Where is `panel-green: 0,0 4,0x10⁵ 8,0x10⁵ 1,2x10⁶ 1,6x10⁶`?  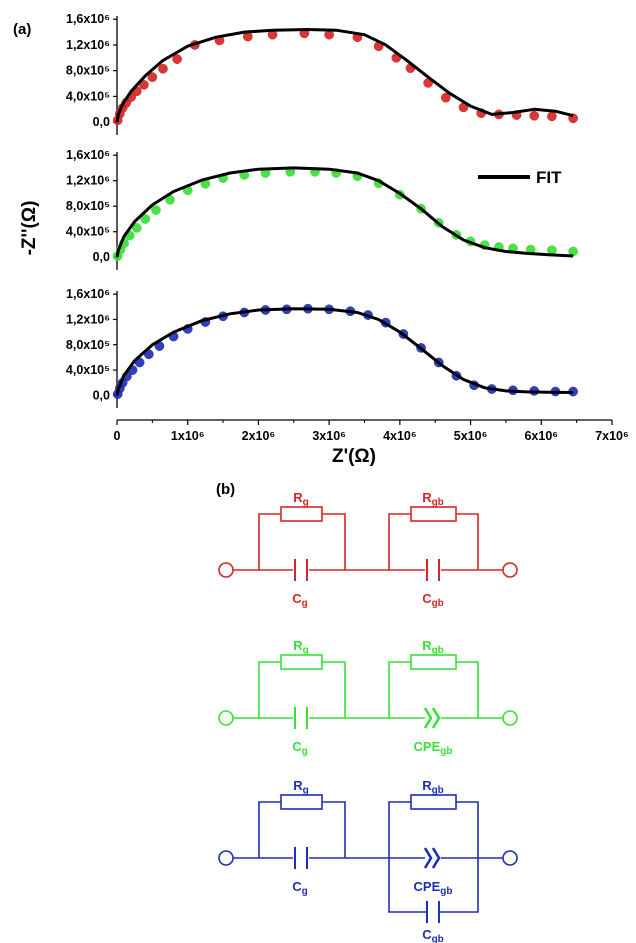 panel-green: 0,0 4,0x10⁵ 8,0x10⁵ 1,2x10⁶ 1,6x10⁶ is located at coordinates (322, 209).